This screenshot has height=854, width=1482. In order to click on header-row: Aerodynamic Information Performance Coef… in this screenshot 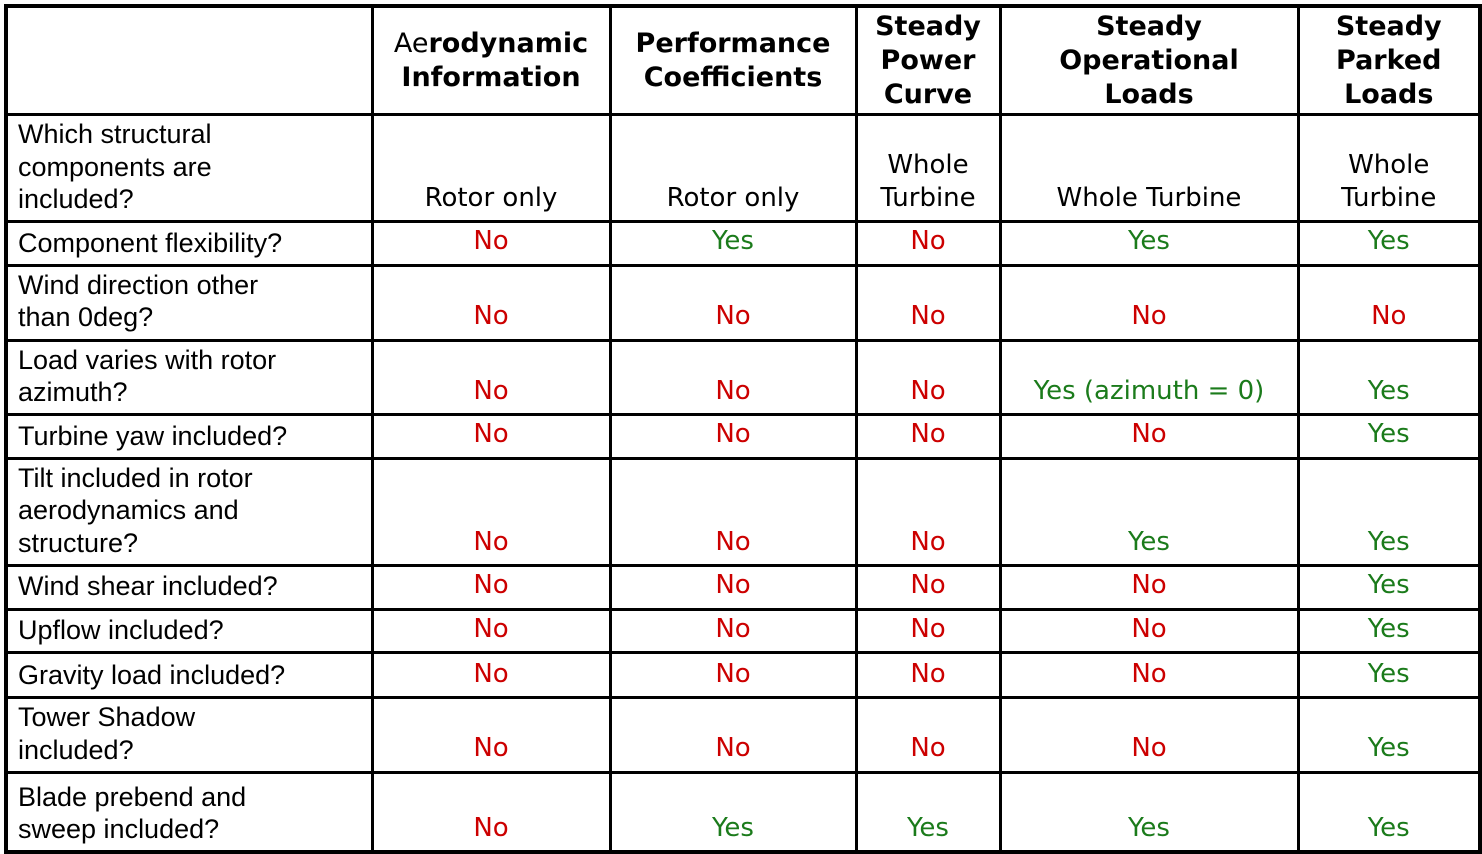, I will do `click(743, 60)`.